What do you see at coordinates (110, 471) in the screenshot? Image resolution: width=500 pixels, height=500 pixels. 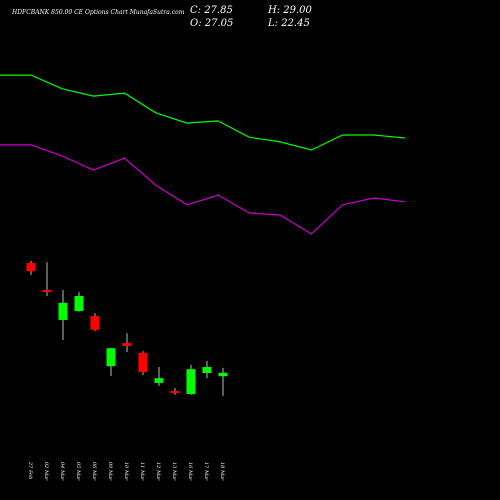 I see `x-tick-label: 09 Mar` at bounding box center [110, 471].